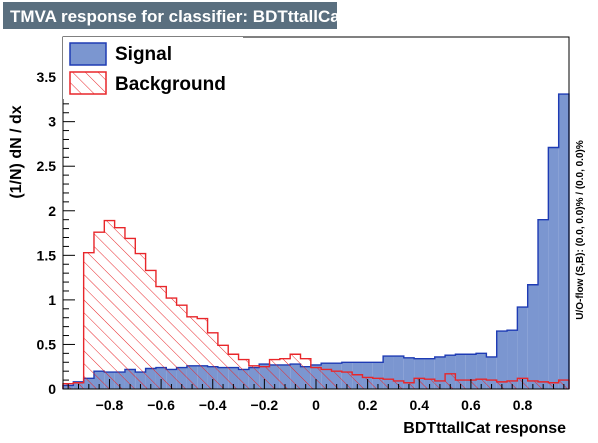  I want to click on legend-background-swatch, so click(88, 83).